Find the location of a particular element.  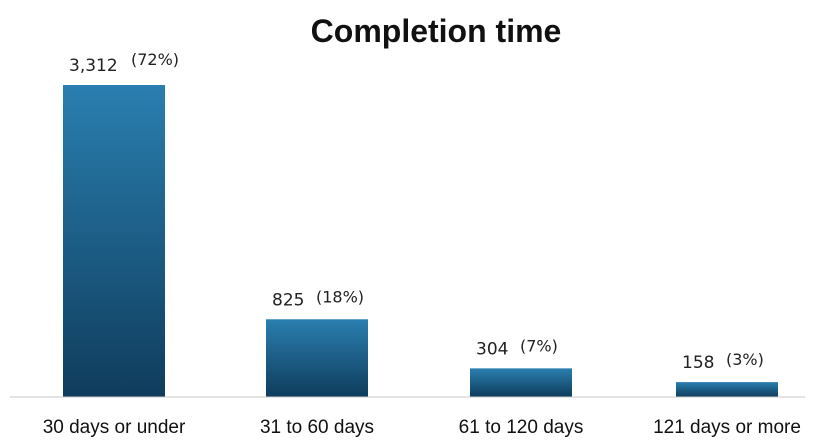

category-label-2: 61 to 120 days is located at coordinates (521, 427).